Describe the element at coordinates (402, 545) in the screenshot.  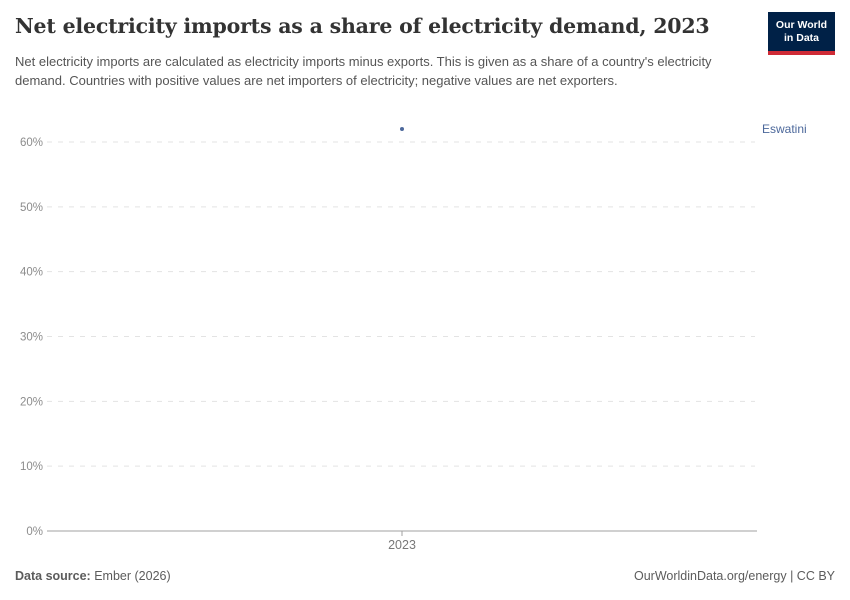
I see `x-axis-tick-label: 2023` at that location.